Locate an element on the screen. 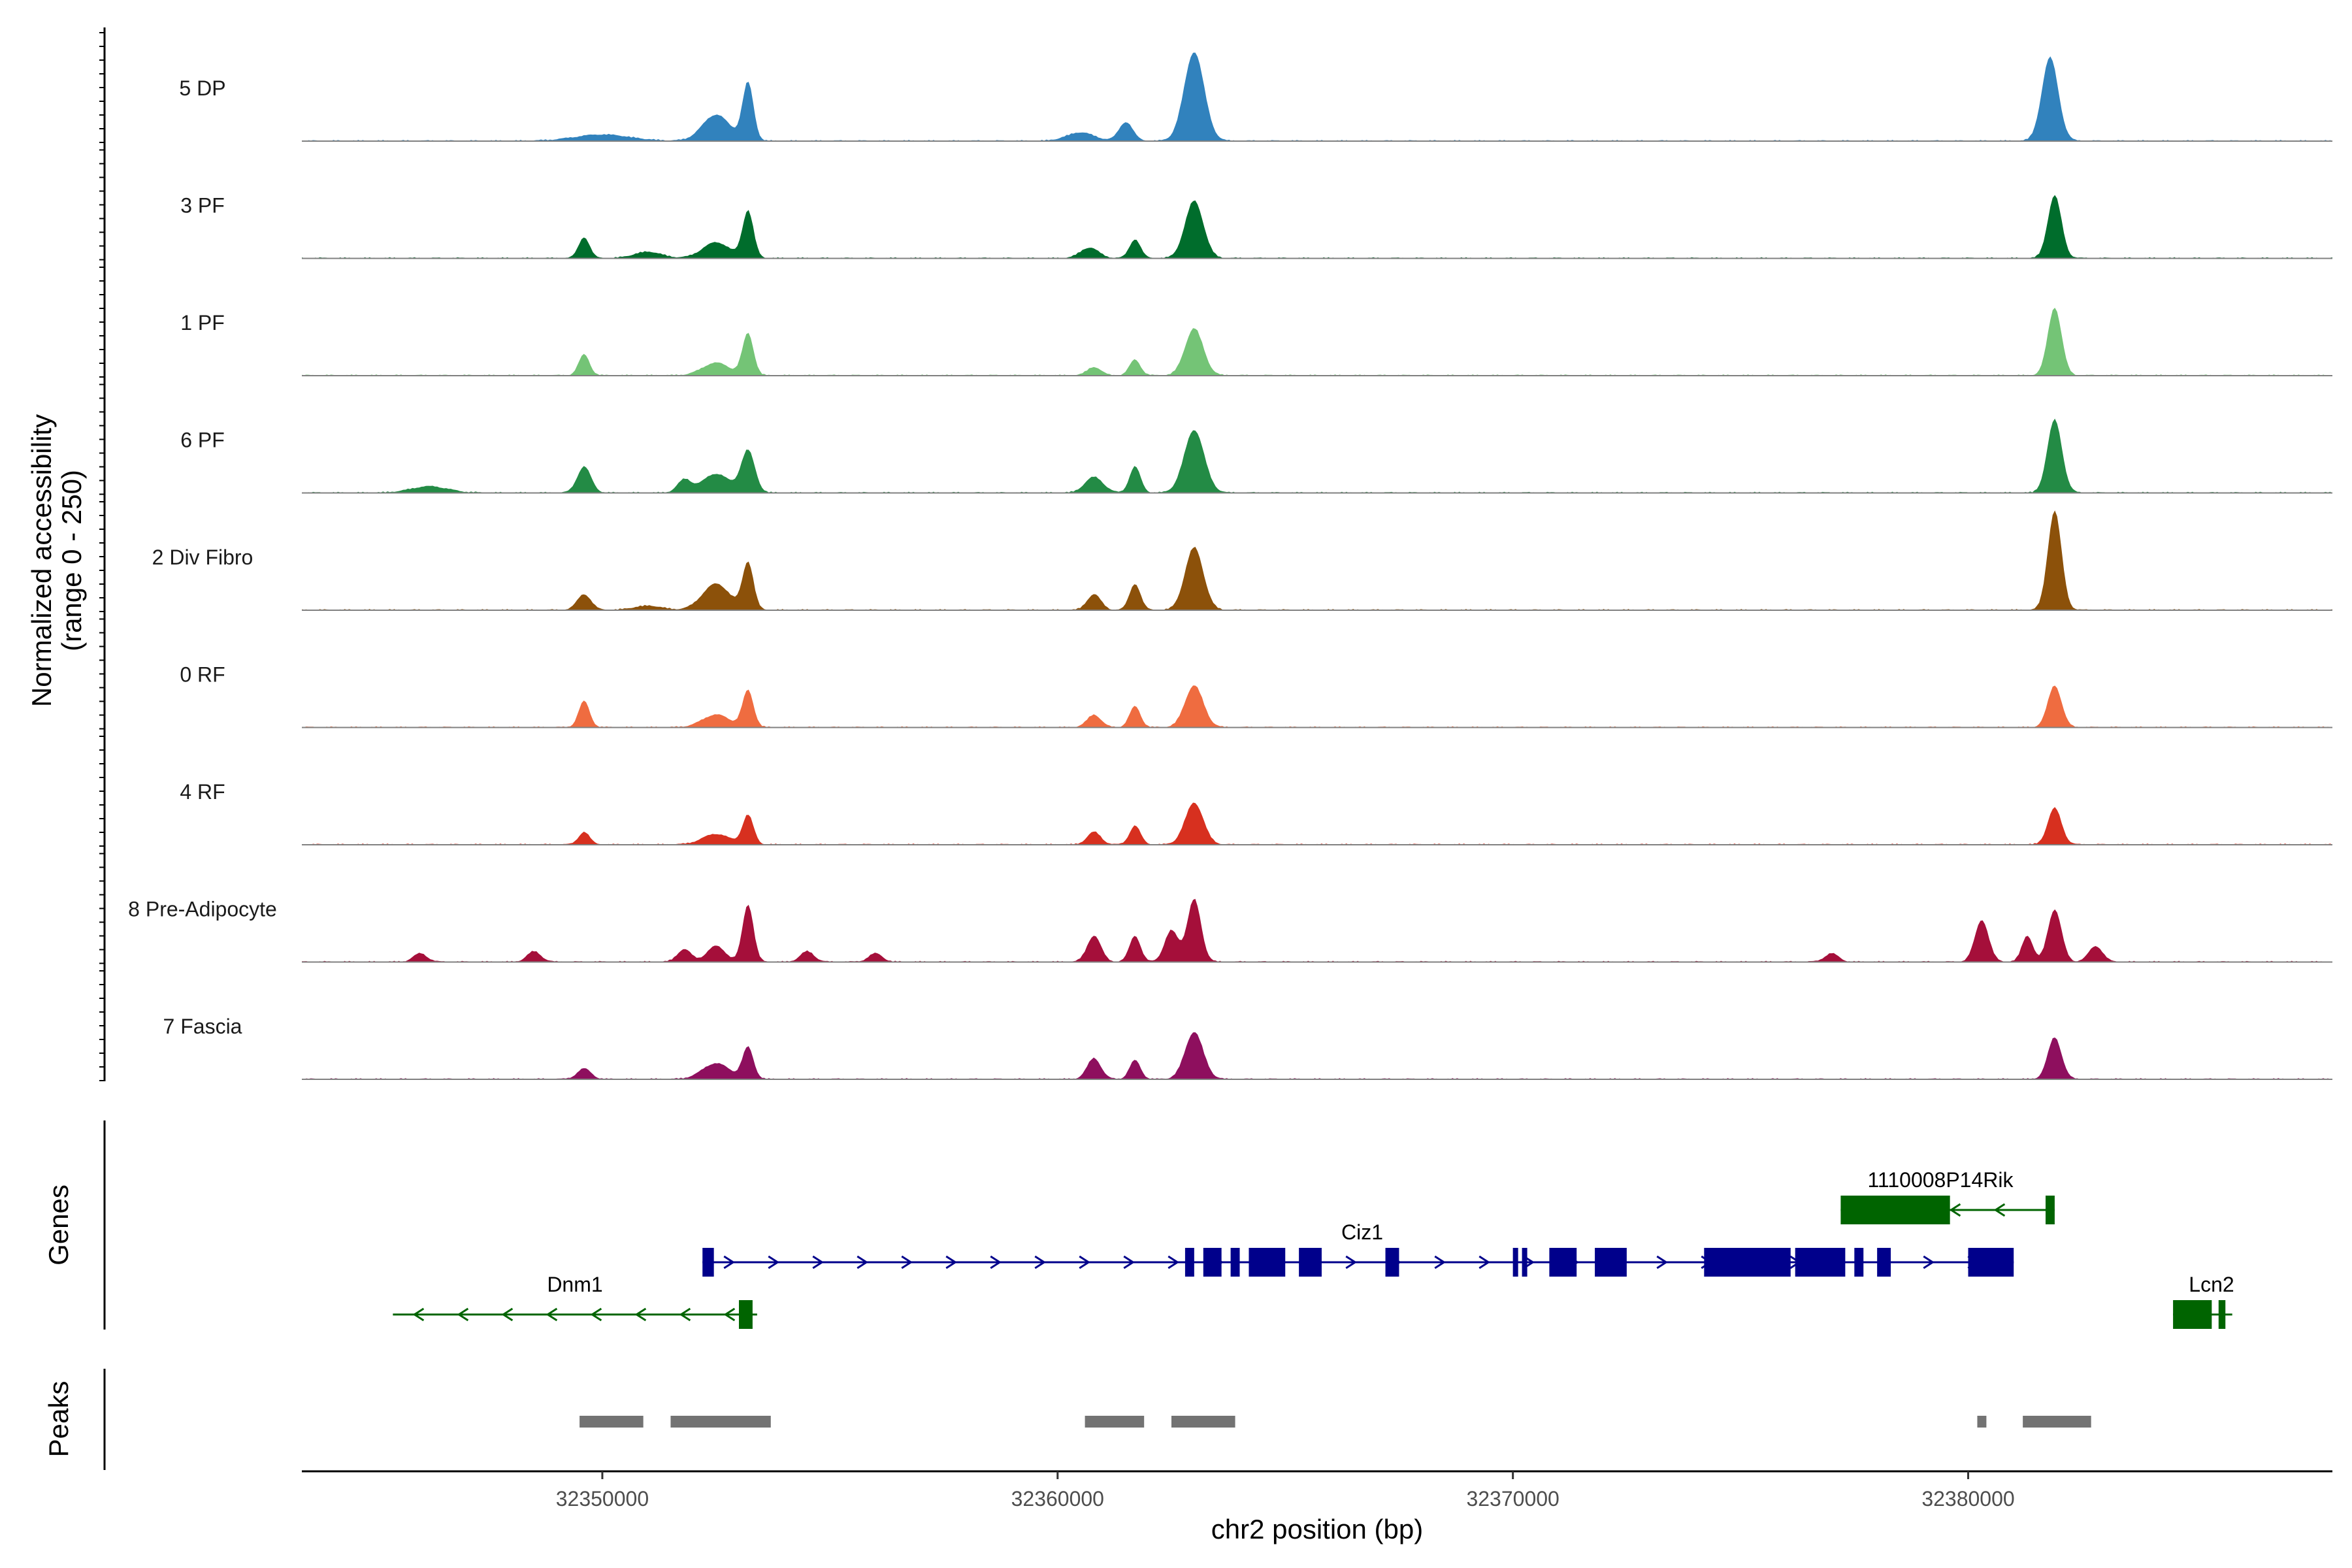 The image size is (2352, 1568). track-2-div-fibro: 2 Div Fibro is located at coordinates (1242, 560).